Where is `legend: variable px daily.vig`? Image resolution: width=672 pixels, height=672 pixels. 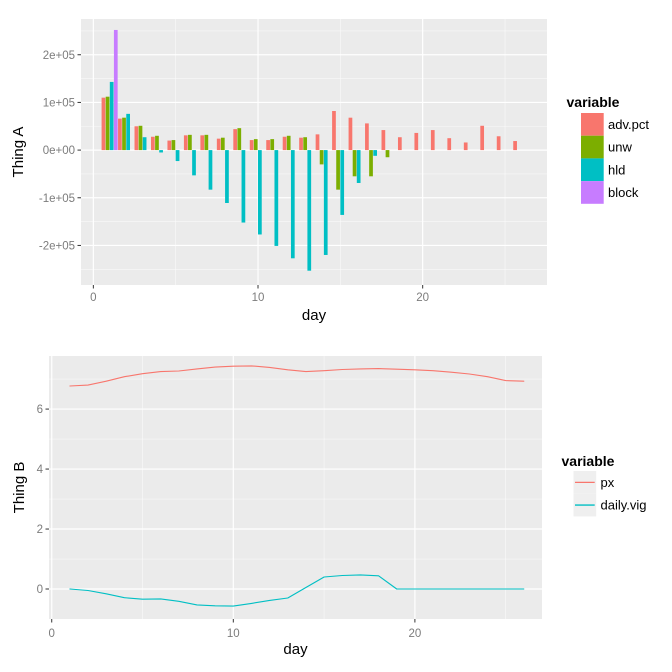
legend: variable px daily.vig is located at coordinates (604, 485).